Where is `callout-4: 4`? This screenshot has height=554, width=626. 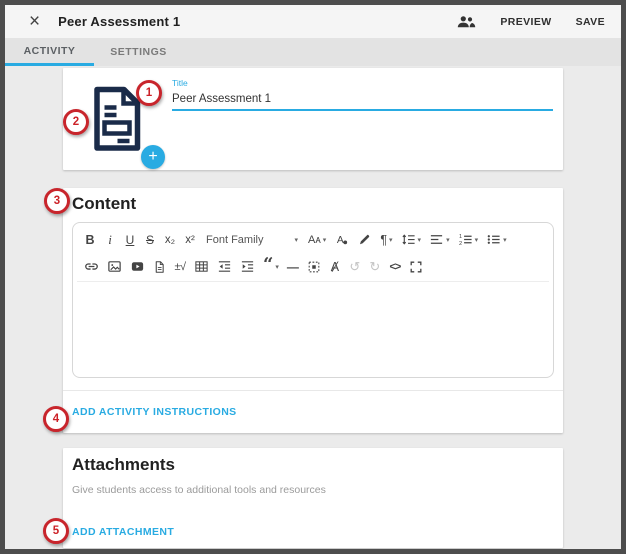
callout-4: 4 is located at coordinates (56, 419).